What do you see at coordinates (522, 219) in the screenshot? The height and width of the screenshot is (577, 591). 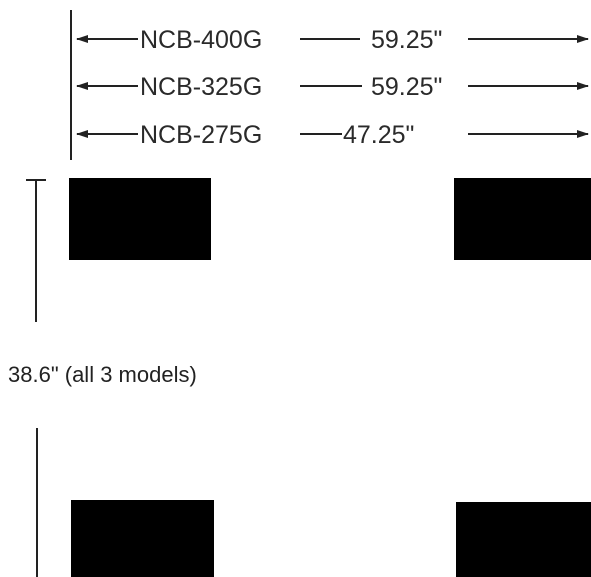 I see `foot-top-right` at bounding box center [522, 219].